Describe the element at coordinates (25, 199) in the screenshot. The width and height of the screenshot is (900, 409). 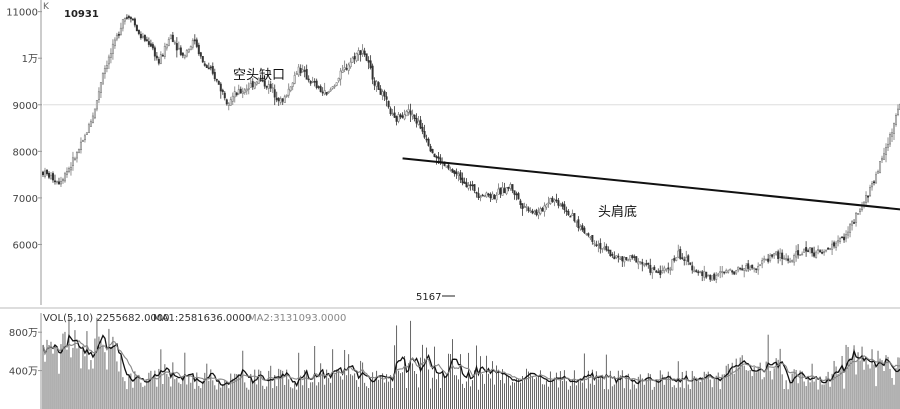
I see `price-tick-label: 7000` at that location.